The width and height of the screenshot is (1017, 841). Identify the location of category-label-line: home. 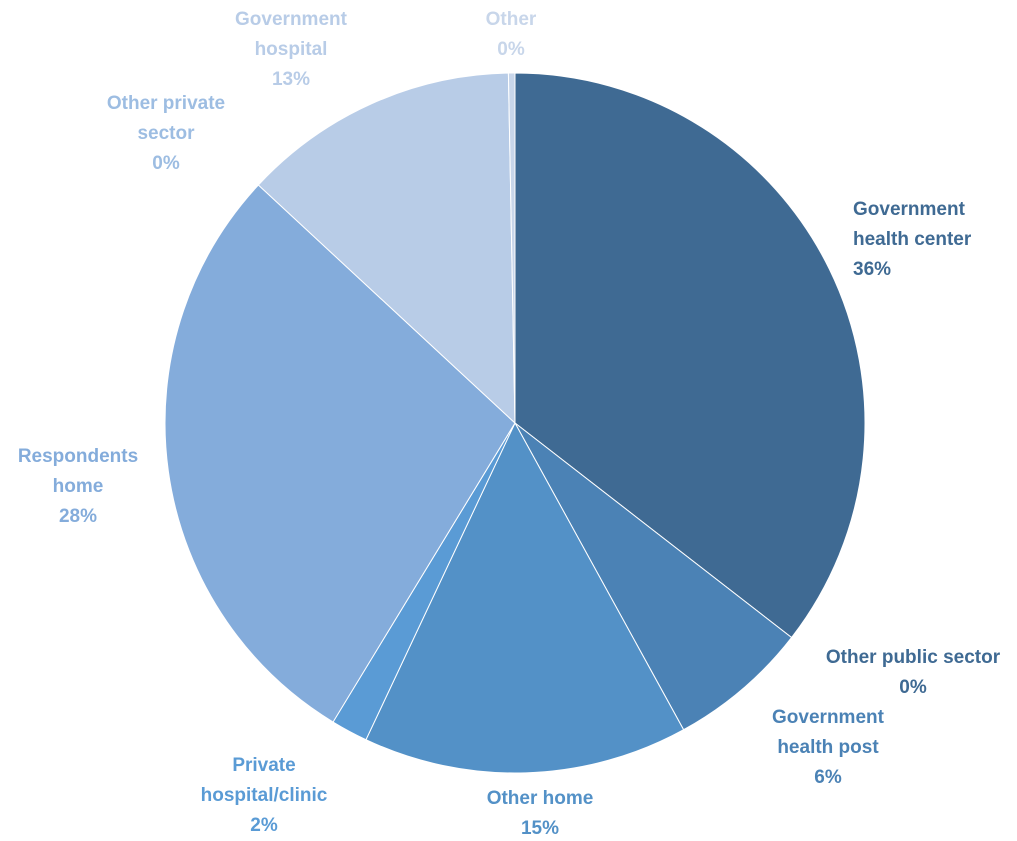
(78, 486).